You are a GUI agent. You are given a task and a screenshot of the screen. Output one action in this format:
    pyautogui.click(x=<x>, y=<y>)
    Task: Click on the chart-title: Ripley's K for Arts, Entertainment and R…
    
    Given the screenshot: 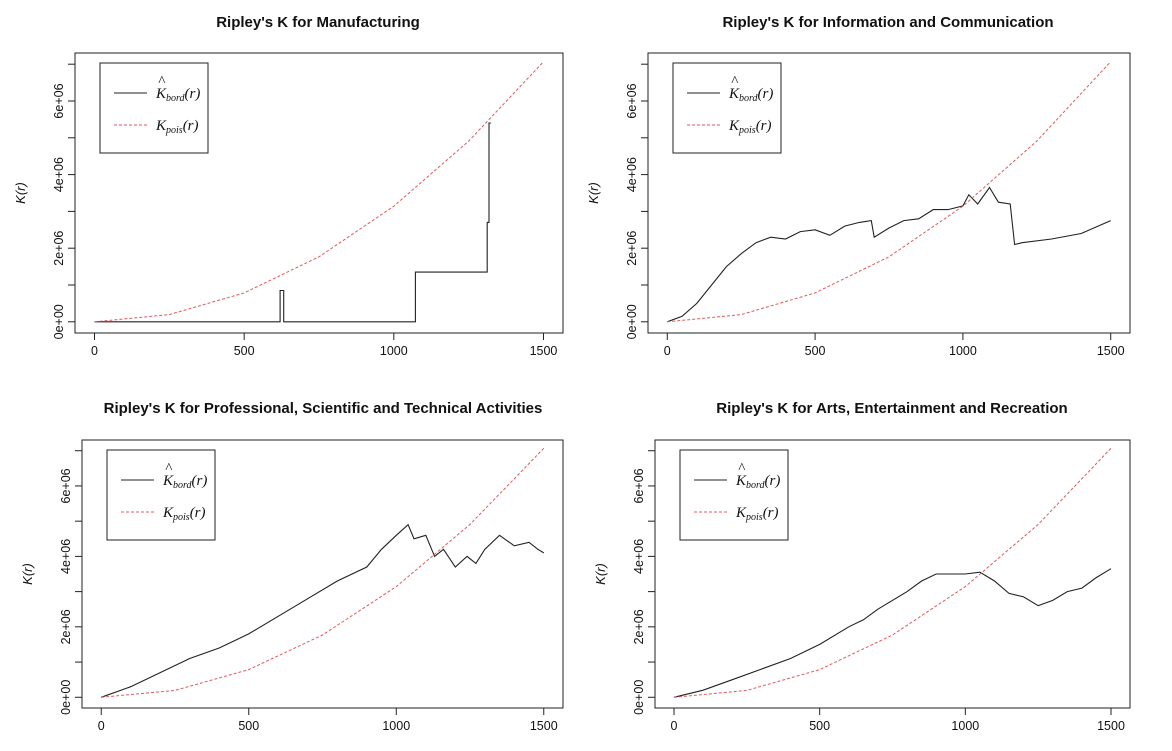 What is the action you would take?
    pyautogui.click(x=891, y=408)
    